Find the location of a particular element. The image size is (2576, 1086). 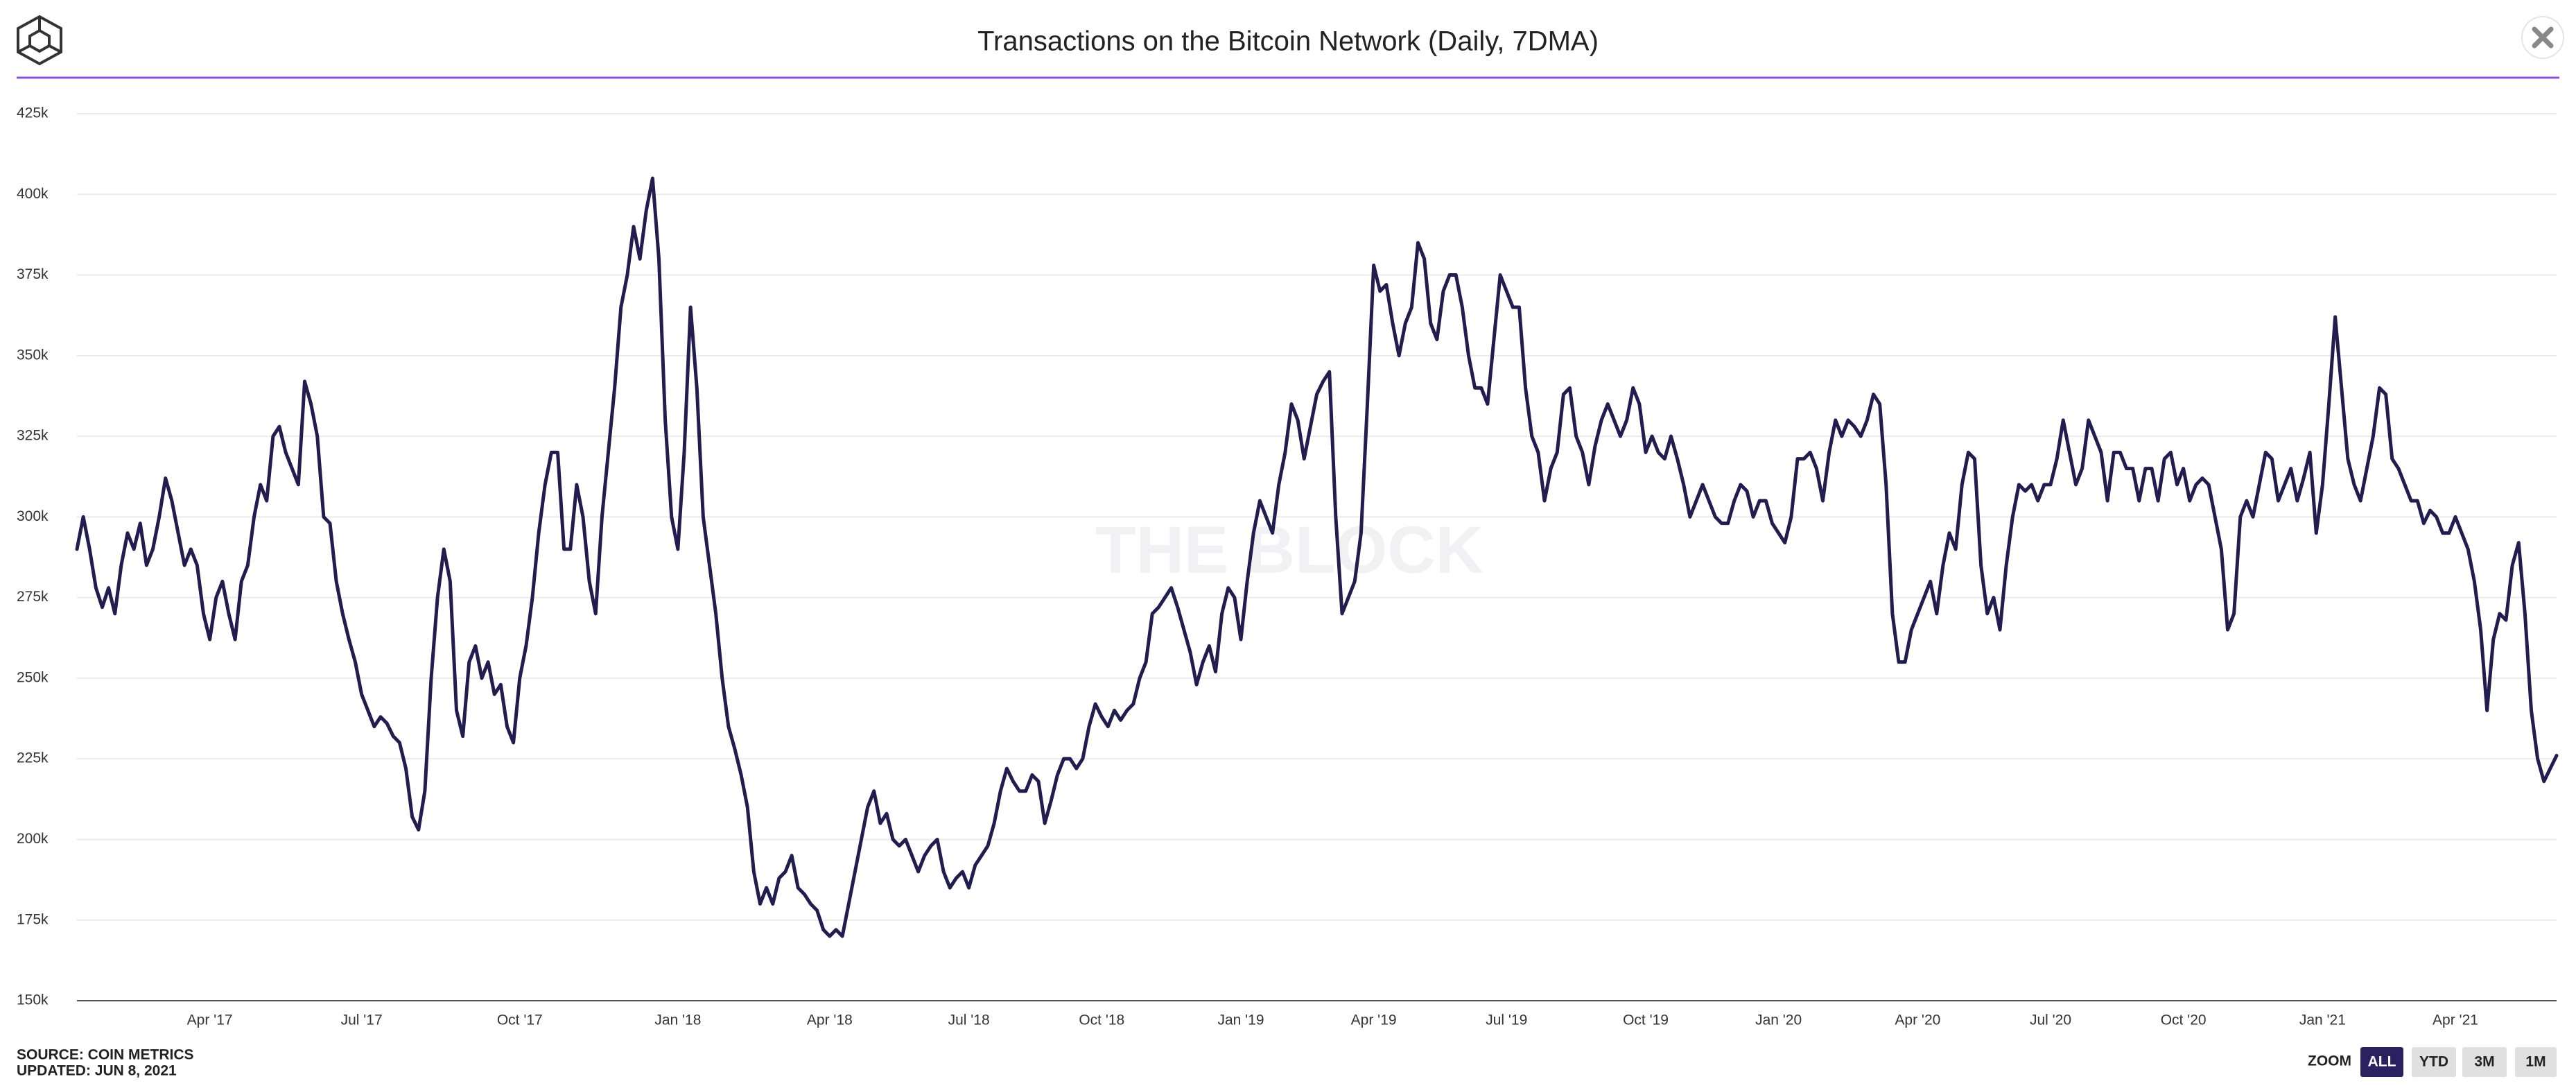

source-note: SOURCE: COIN METRICS is located at coordinates (105, 1055).